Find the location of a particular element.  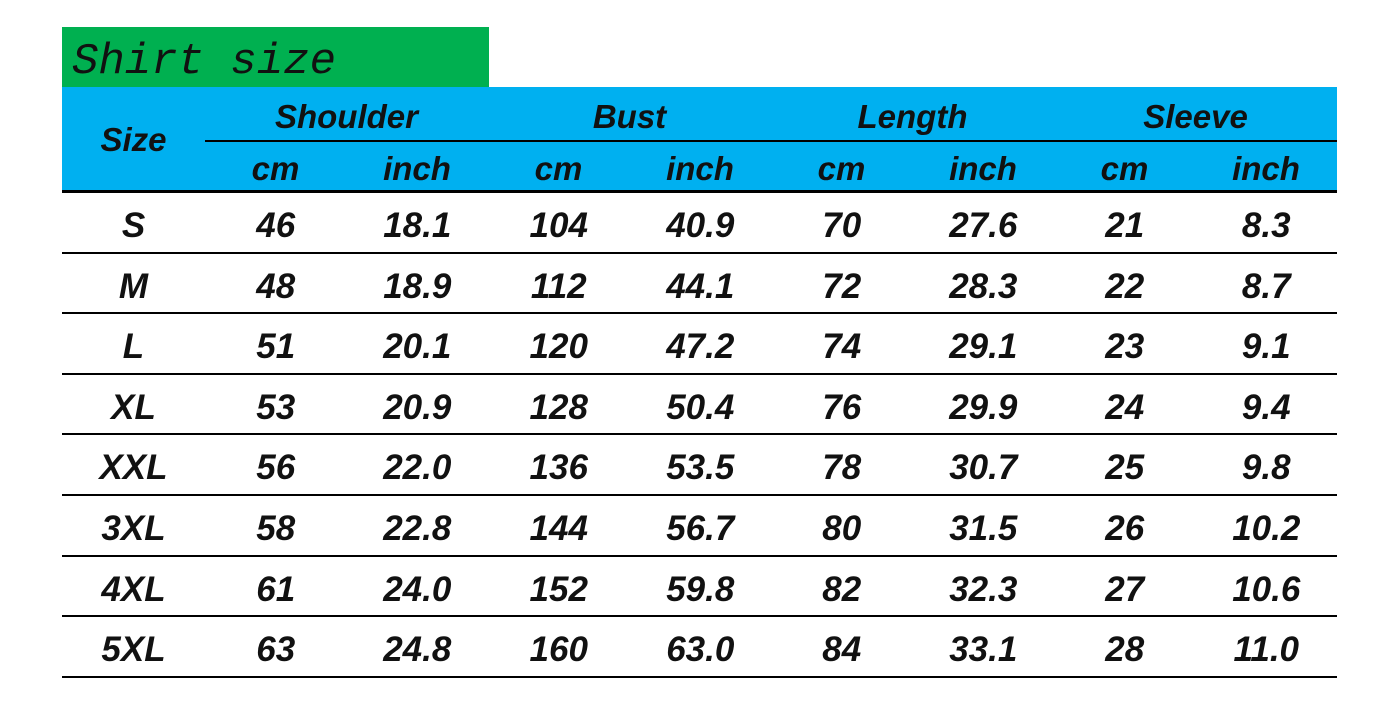

table-row: 3XL 58 22.8 144 56.7 80 31.5 26 10.2 is located at coordinates (699, 526).